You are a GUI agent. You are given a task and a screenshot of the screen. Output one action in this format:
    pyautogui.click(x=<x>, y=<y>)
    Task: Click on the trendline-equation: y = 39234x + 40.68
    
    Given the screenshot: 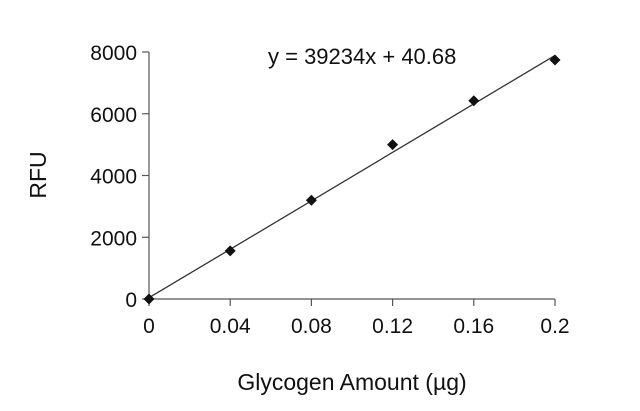 What is the action you would take?
    pyautogui.click(x=362, y=56)
    